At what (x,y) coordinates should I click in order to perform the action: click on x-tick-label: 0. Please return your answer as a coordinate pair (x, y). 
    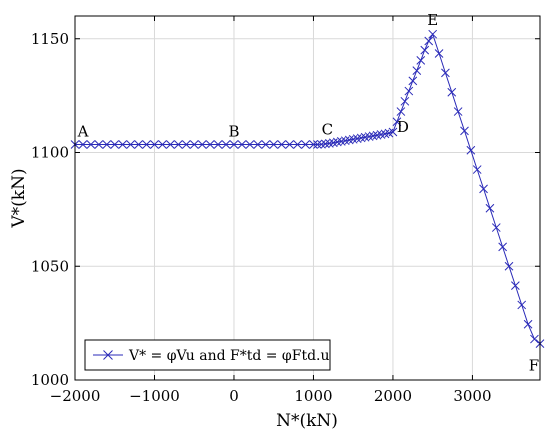
    Looking at the image, I should click on (234, 396).